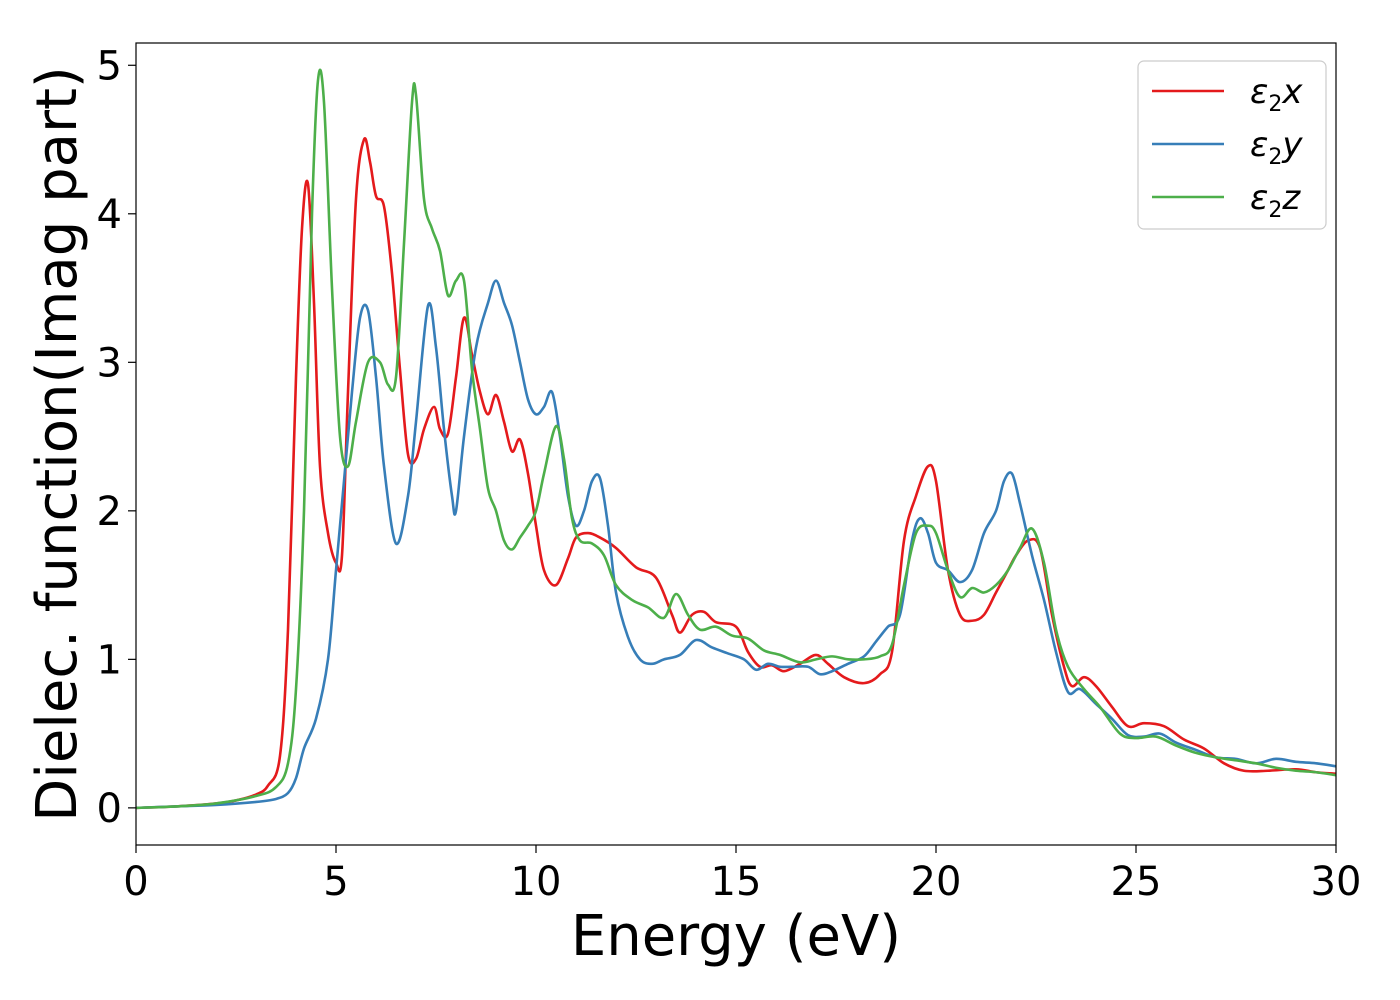 This screenshot has height=1000, width=1400. Describe the element at coordinates (109, 66) in the screenshot. I see `y-tick-label: 5` at that location.